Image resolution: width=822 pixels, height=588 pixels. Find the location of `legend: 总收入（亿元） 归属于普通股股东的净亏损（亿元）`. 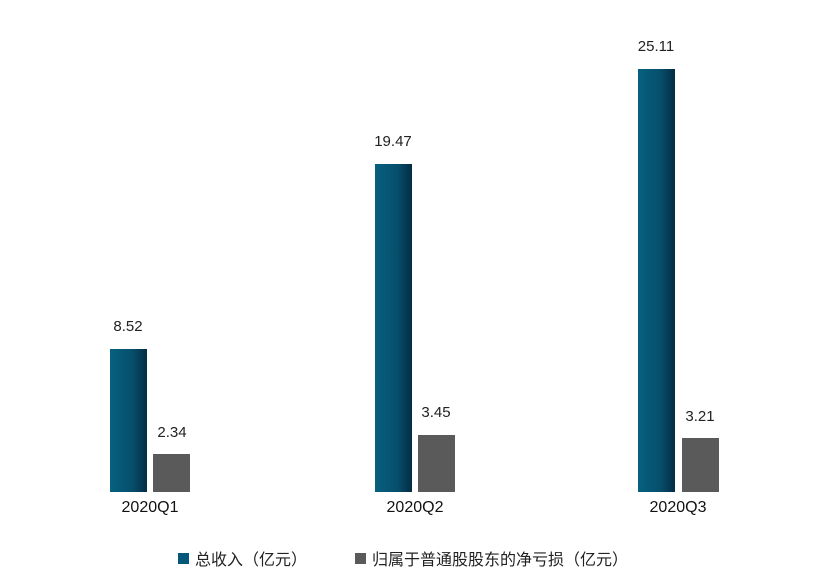

legend: 总收入（亿元） 归属于普通股股东的净亏损（亿元） is located at coordinates (427, 558).